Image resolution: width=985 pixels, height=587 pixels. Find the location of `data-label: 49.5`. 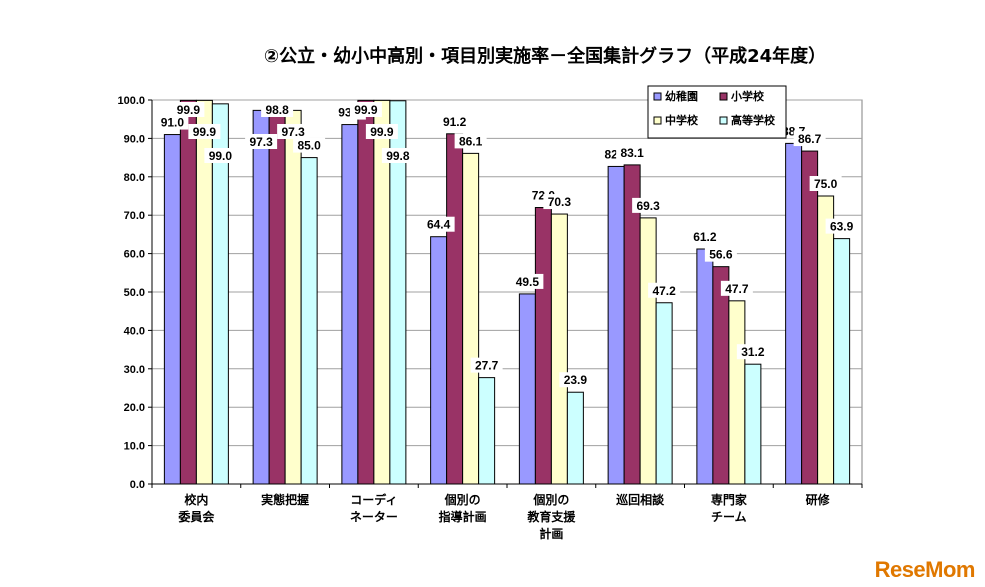

data-label: 49.5 is located at coordinates (528, 282).